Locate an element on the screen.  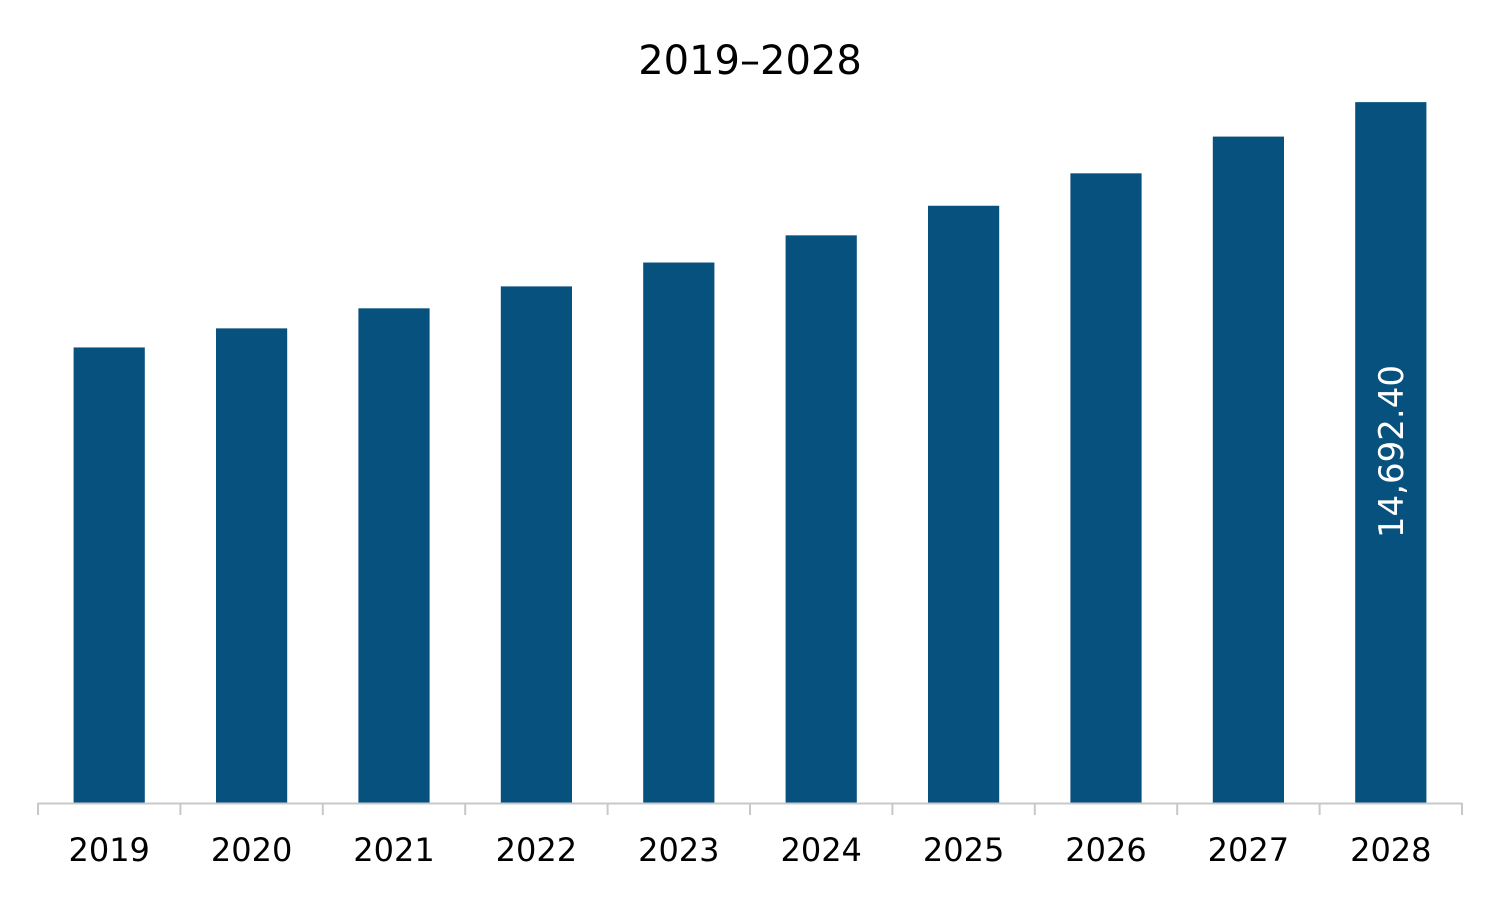
bar-2028 is located at coordinates (1391, 452).